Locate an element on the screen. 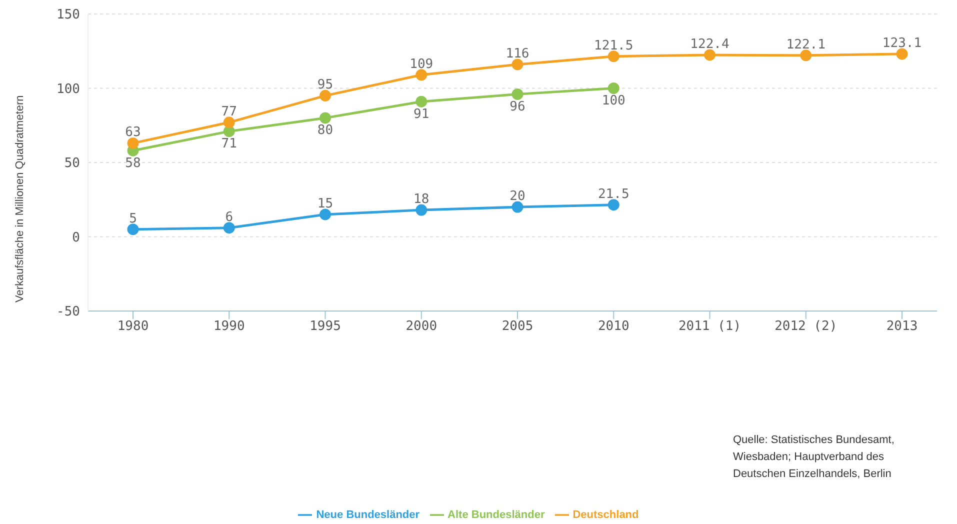 The width and height of the screenshot is (957, 524). x-tick-label: 2013 is located at coordinates (902, 326).